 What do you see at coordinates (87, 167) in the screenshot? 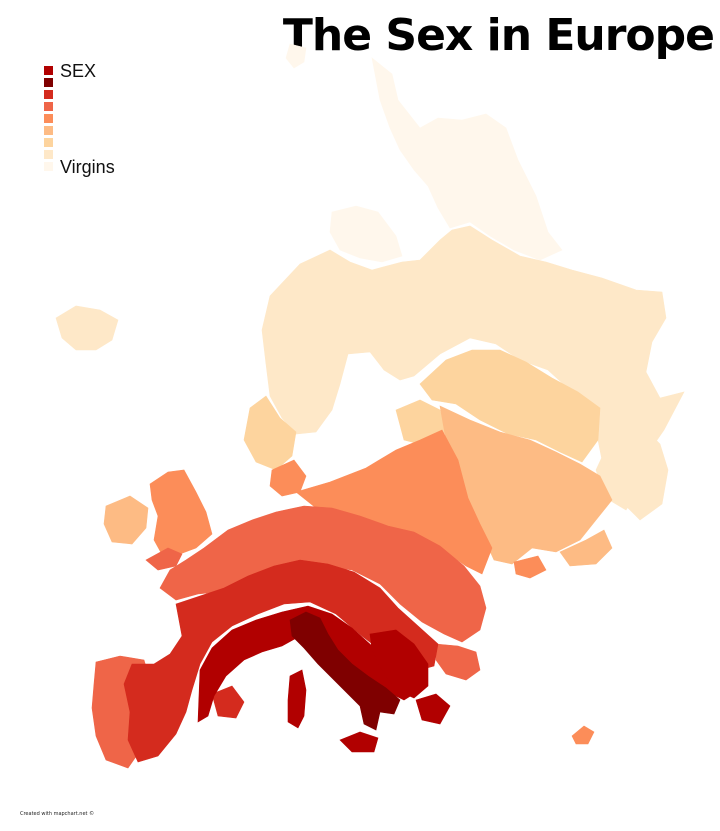
I see `legend-label: Virgins` at bounding box center [87, 167].